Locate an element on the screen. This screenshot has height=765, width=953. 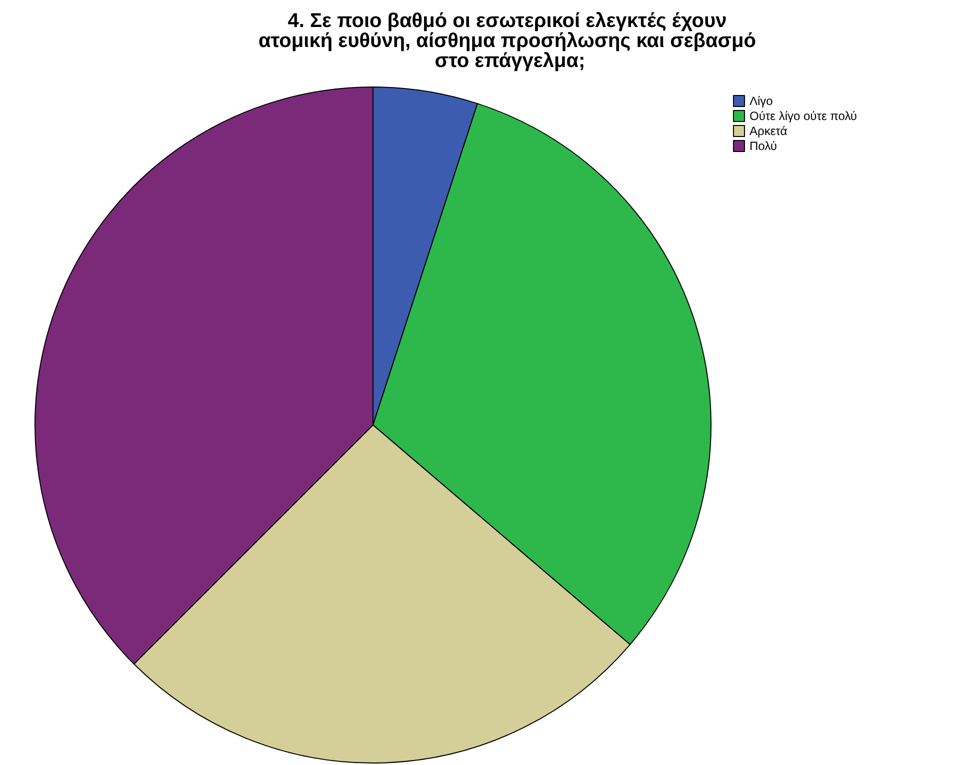
legend-label: Αρκετά is located at coordinates (769, 131).